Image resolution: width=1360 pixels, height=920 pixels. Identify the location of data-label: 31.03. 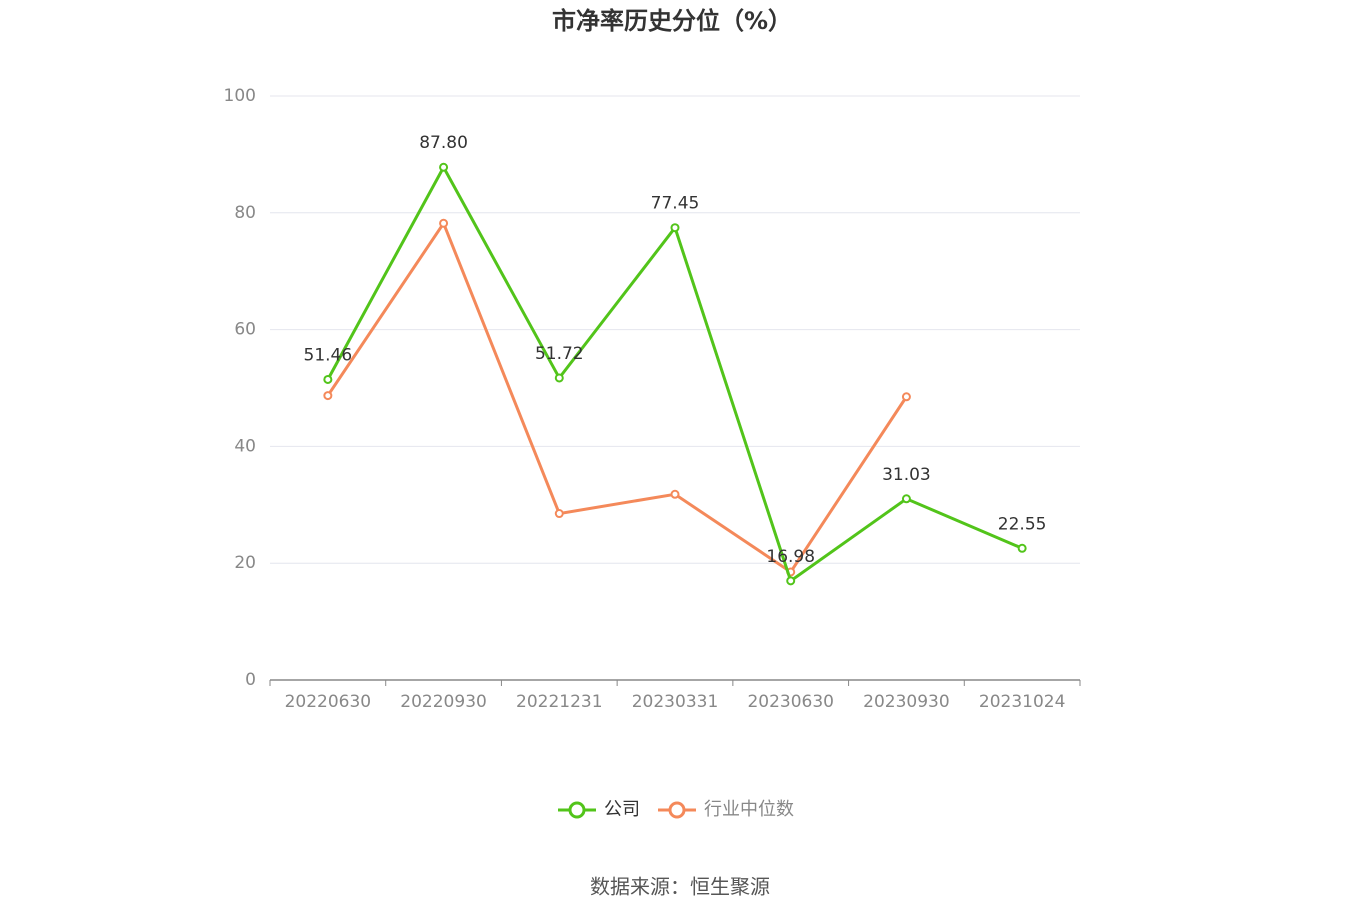
(906, 475).